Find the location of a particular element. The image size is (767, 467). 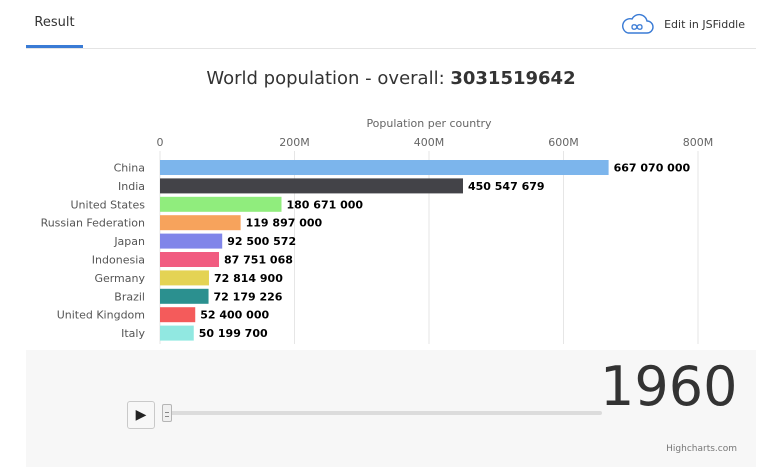

axis-ticks: 0 200M 400M 600M 800M is located at coordinates (435, 142).